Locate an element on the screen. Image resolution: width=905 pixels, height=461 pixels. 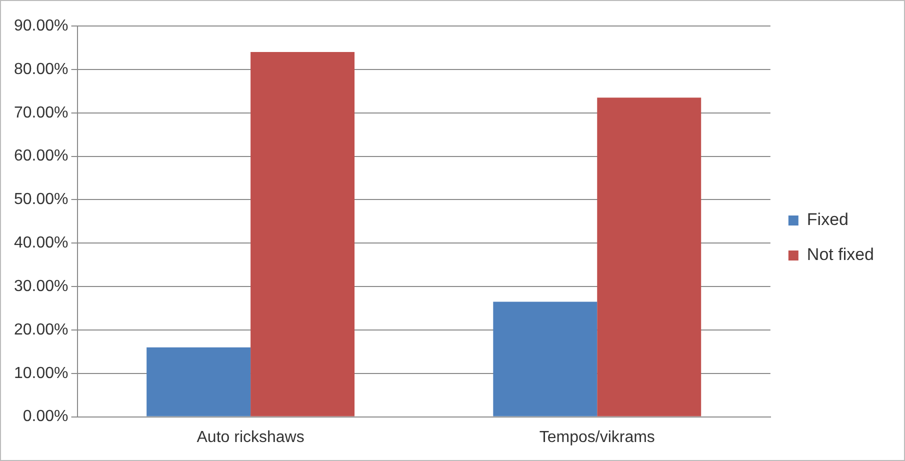
y-tick-label: 80.00% is located at coordinates (41, 69).